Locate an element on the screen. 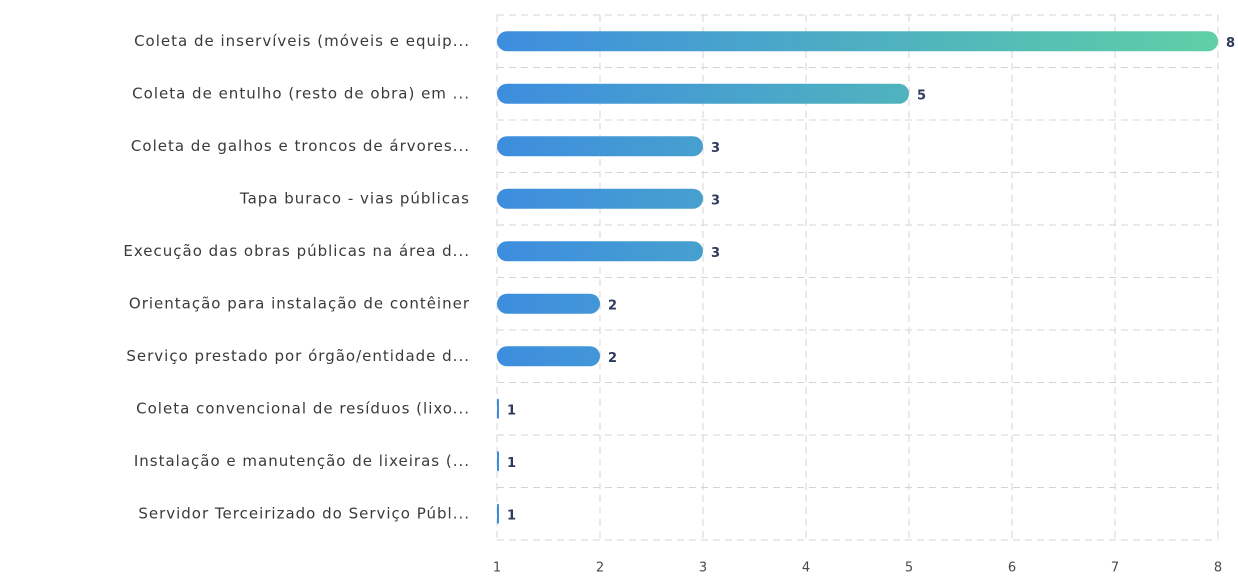 This screenshot has width=1238, height=577. x-tick-label: 5 is located at coordinates (909, 568).